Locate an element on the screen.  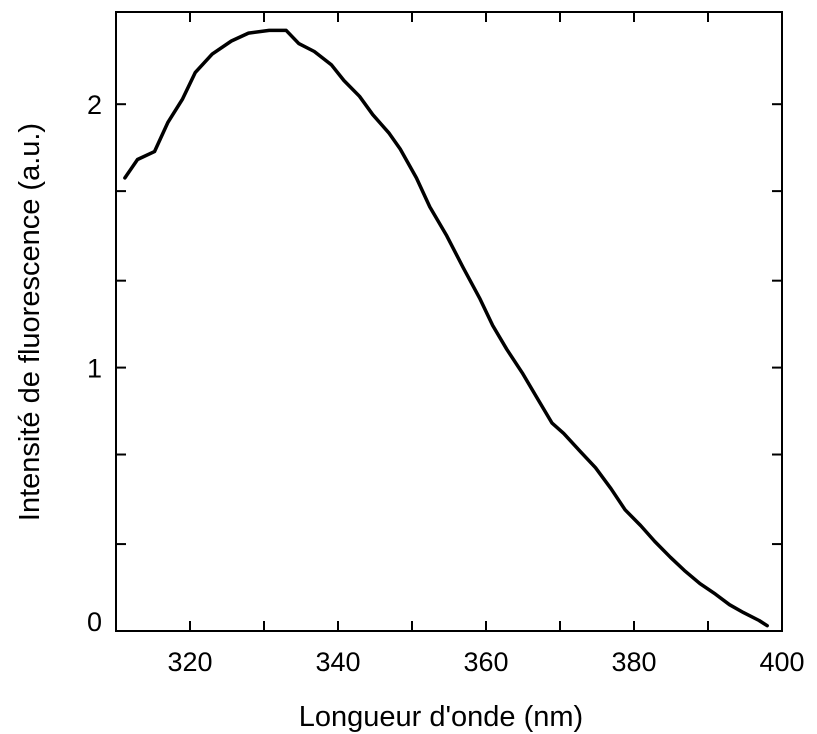
x-tick-labels: 320 340 360 380 400 is located at coordinates (485, 662).